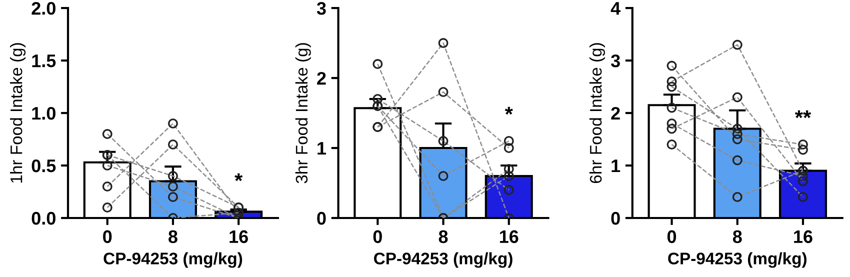 This screenshot has height=277, width=850. I want to click on y-tick-label: 2.0, so click(44, 8).